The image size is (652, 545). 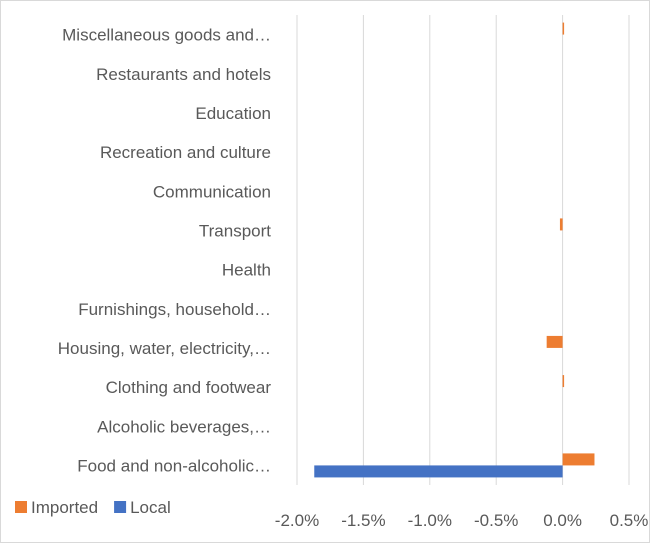 I want to click on x-tick-label: -2.0%, so click(x=297, y=520).